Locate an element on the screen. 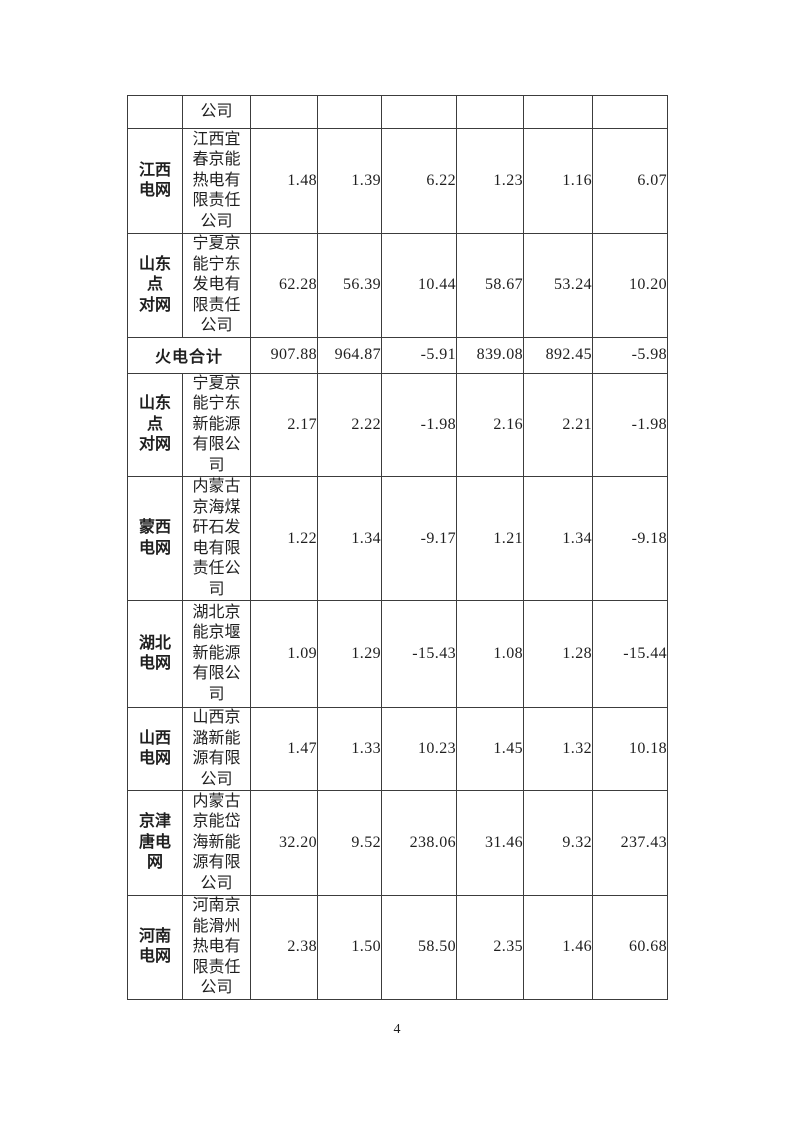 This screenshot has height=1123, width=794. value-cell: 1.28 is located at coordinates (558, 654).